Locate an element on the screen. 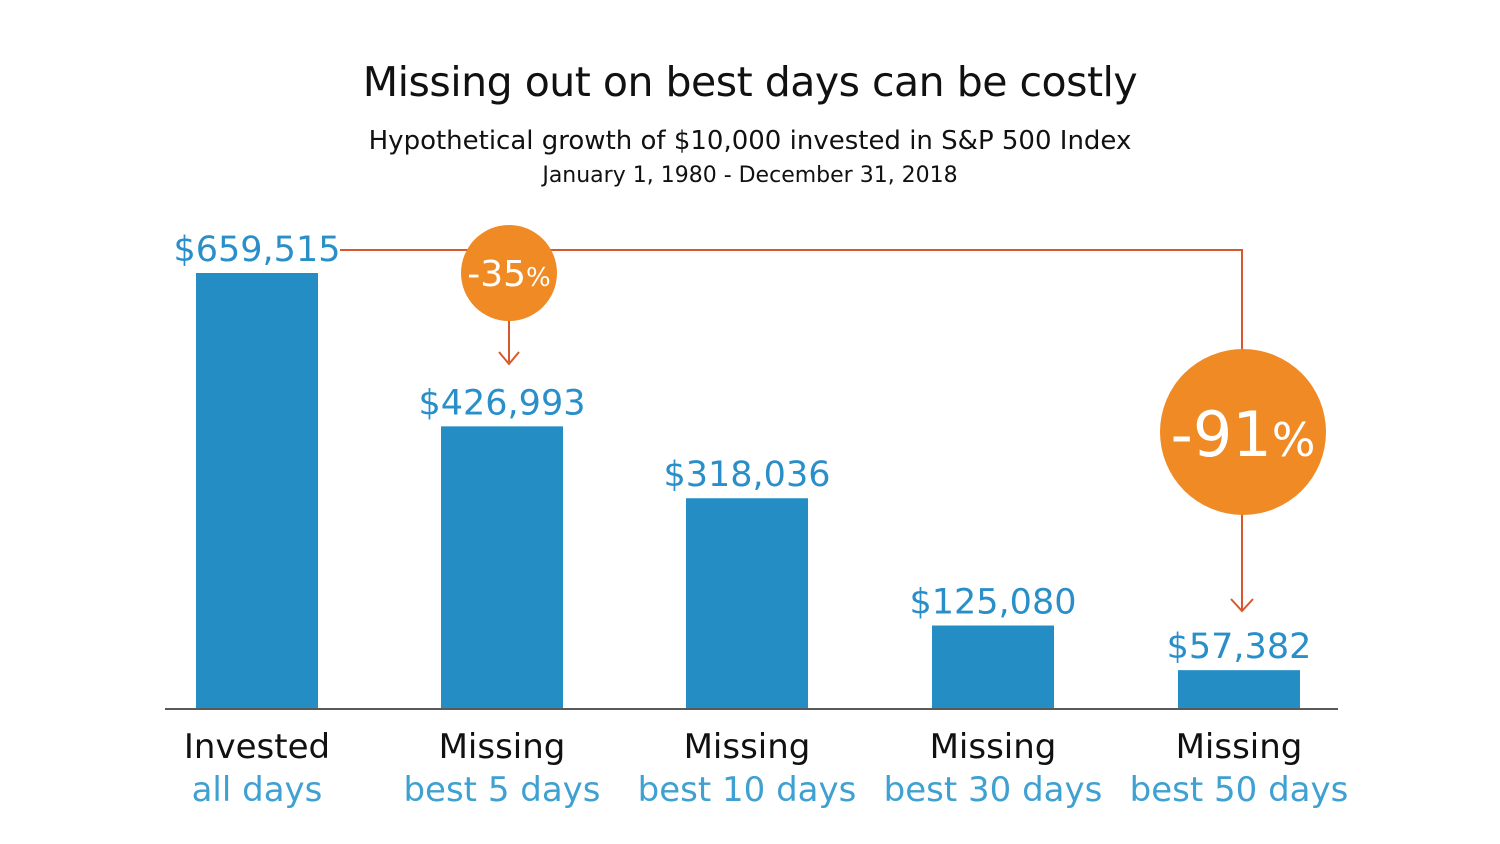 This screenshot has height=844, width=1500. bar-value-label: $426,993 is located at coordinates (501, 403).